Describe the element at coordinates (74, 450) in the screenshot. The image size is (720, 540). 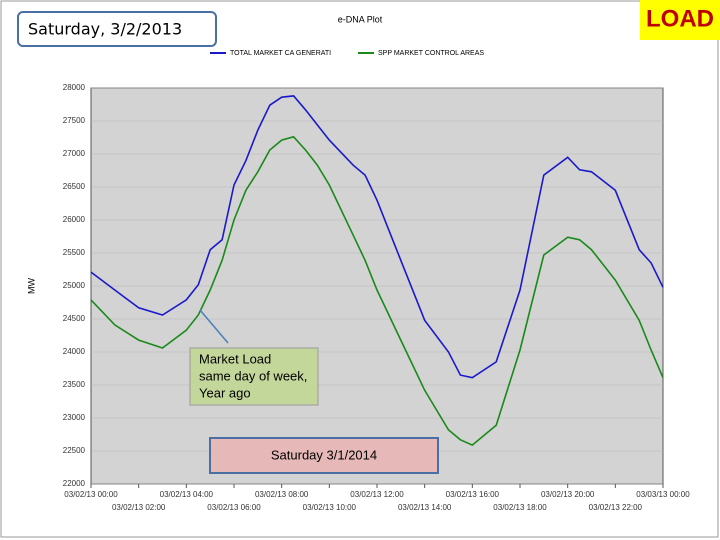
I see `y-tick-label: 22500` at that location.